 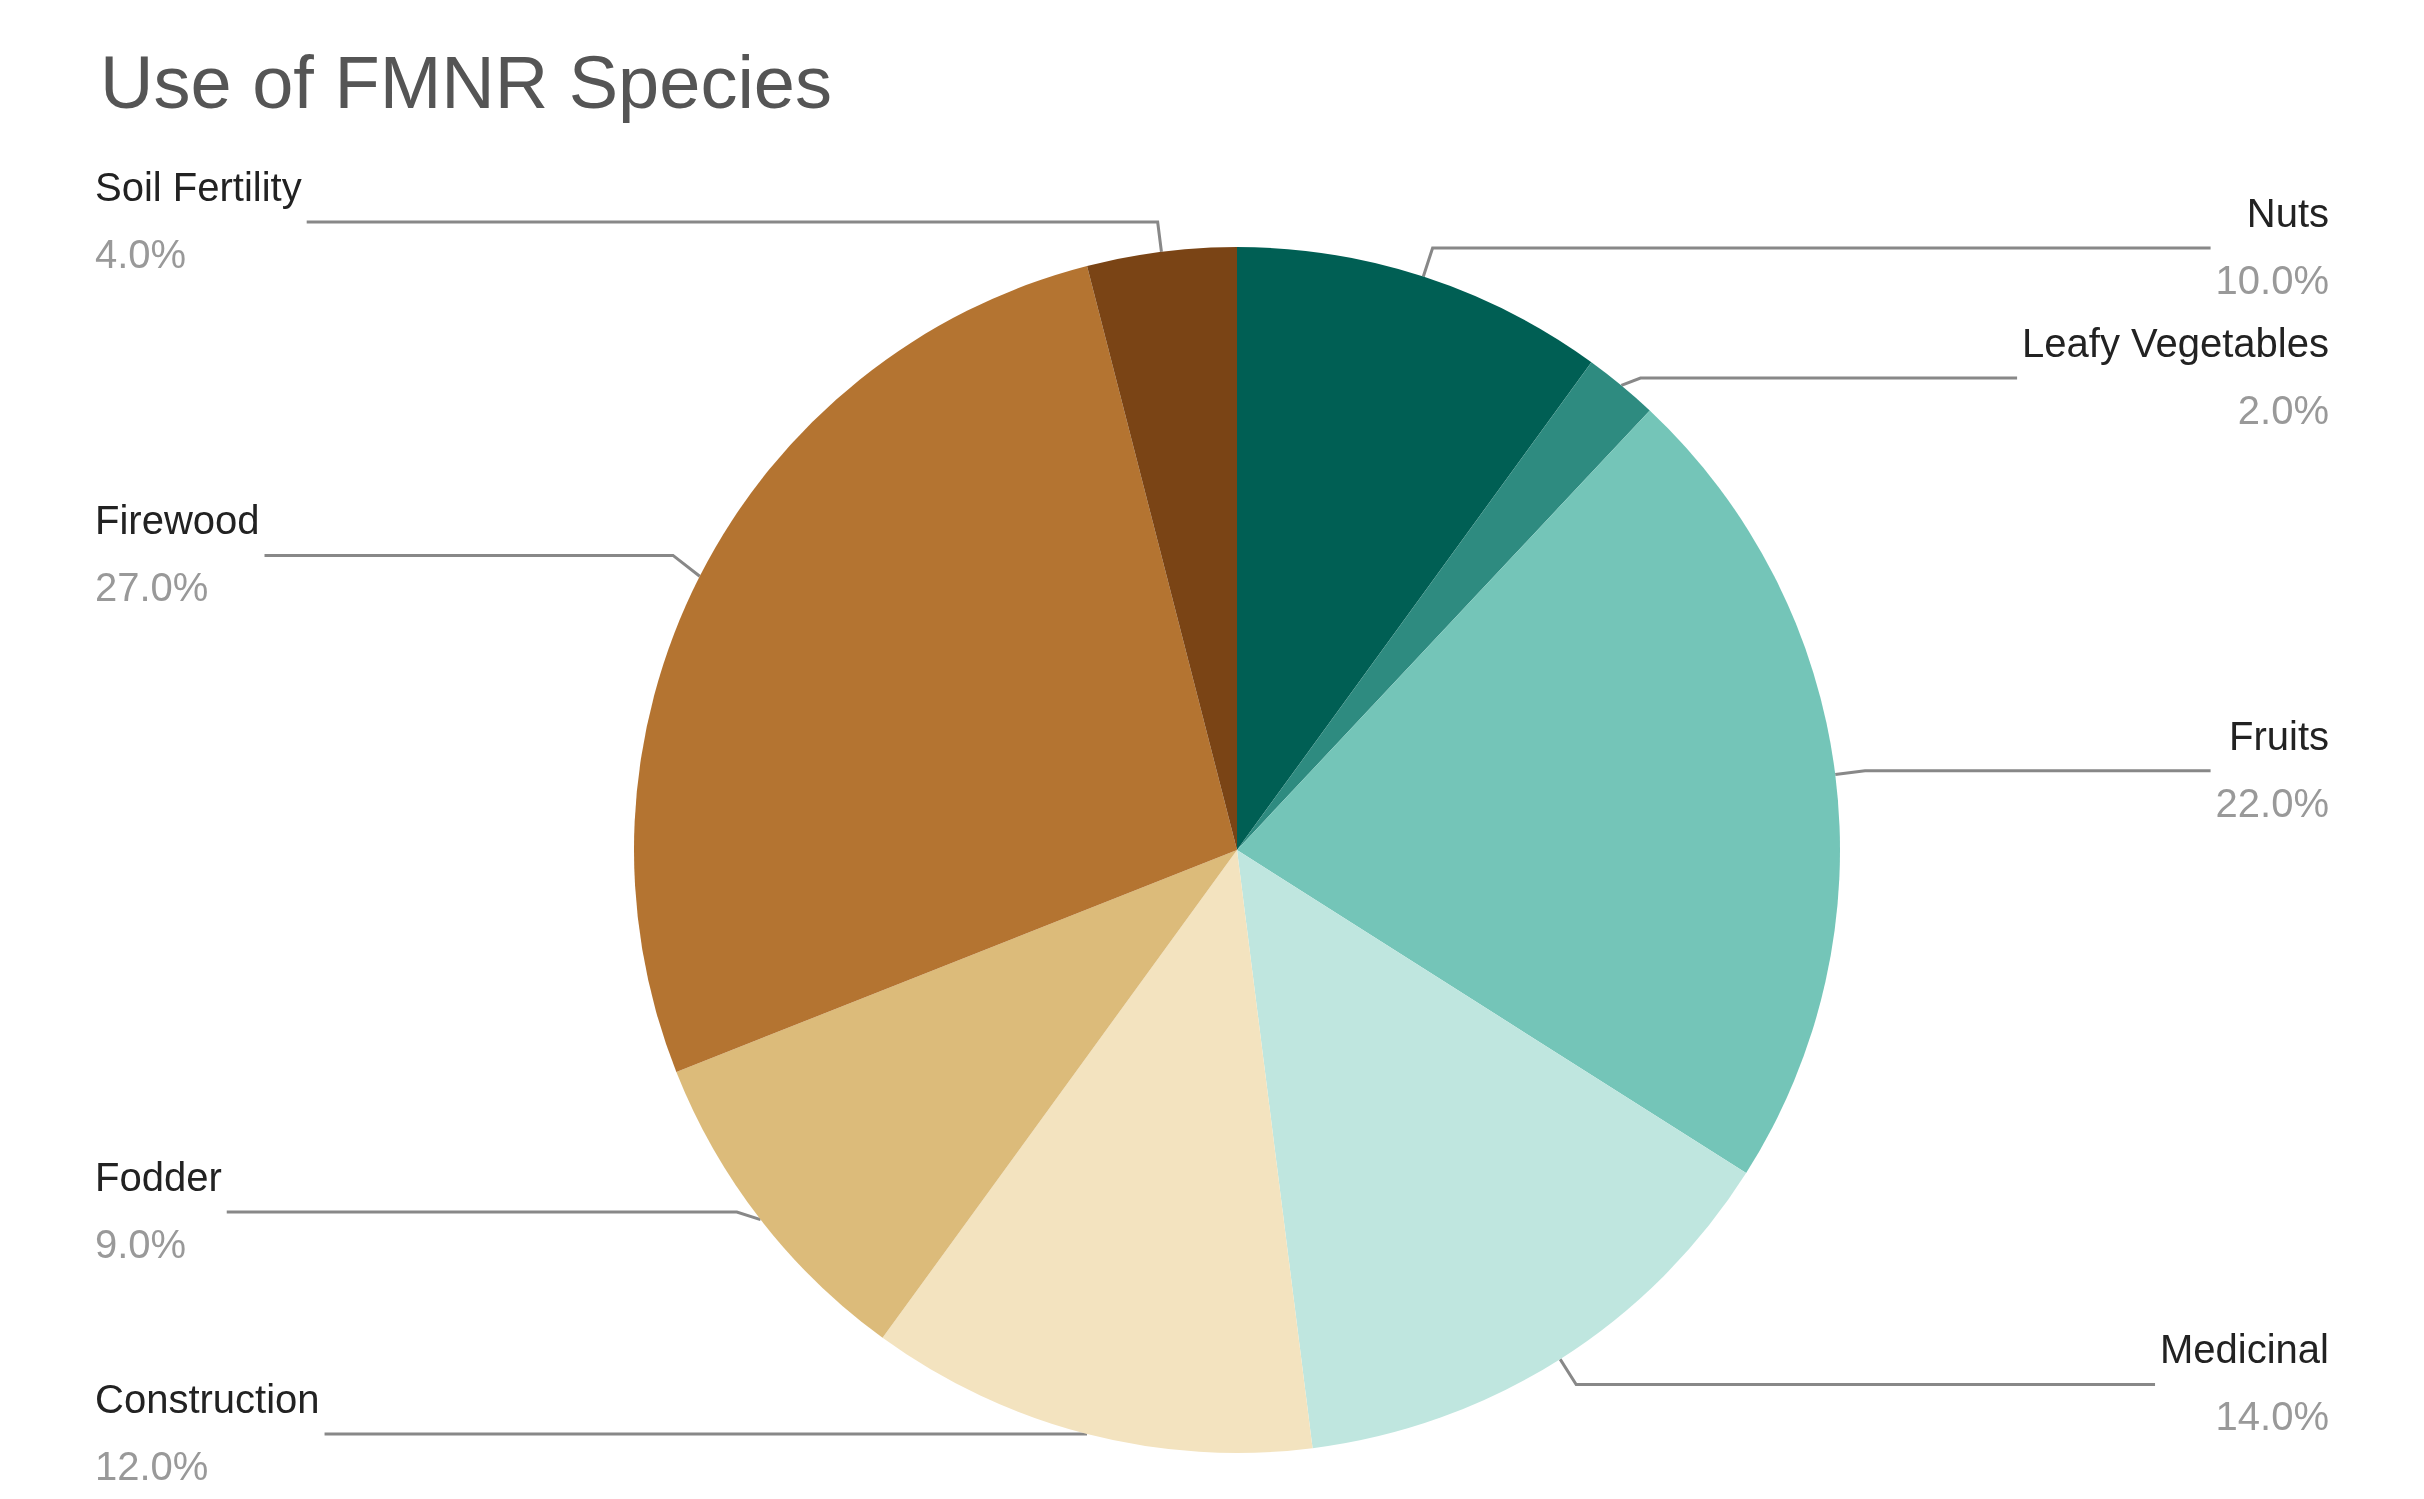 I want to click on slice-label: Medicinal, so click(x=2244, y=1349).